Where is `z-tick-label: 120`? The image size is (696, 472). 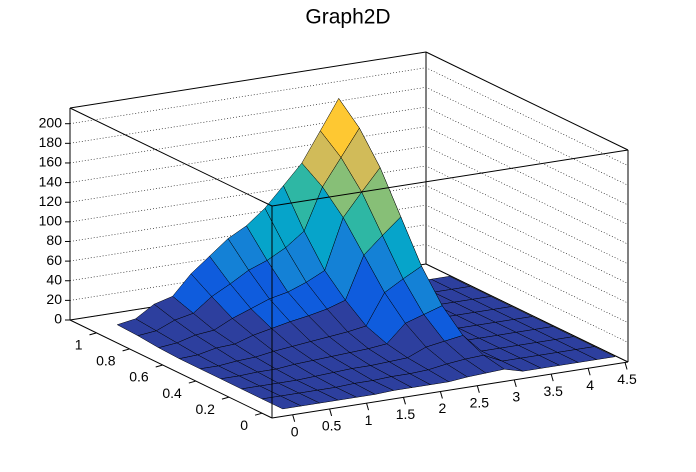
z-tick-label: 120 is located at coordinates (51, 201).